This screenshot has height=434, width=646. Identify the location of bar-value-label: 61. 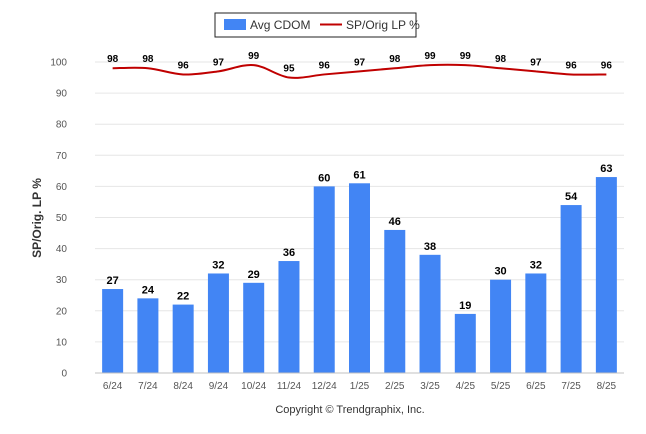
(359, 175).